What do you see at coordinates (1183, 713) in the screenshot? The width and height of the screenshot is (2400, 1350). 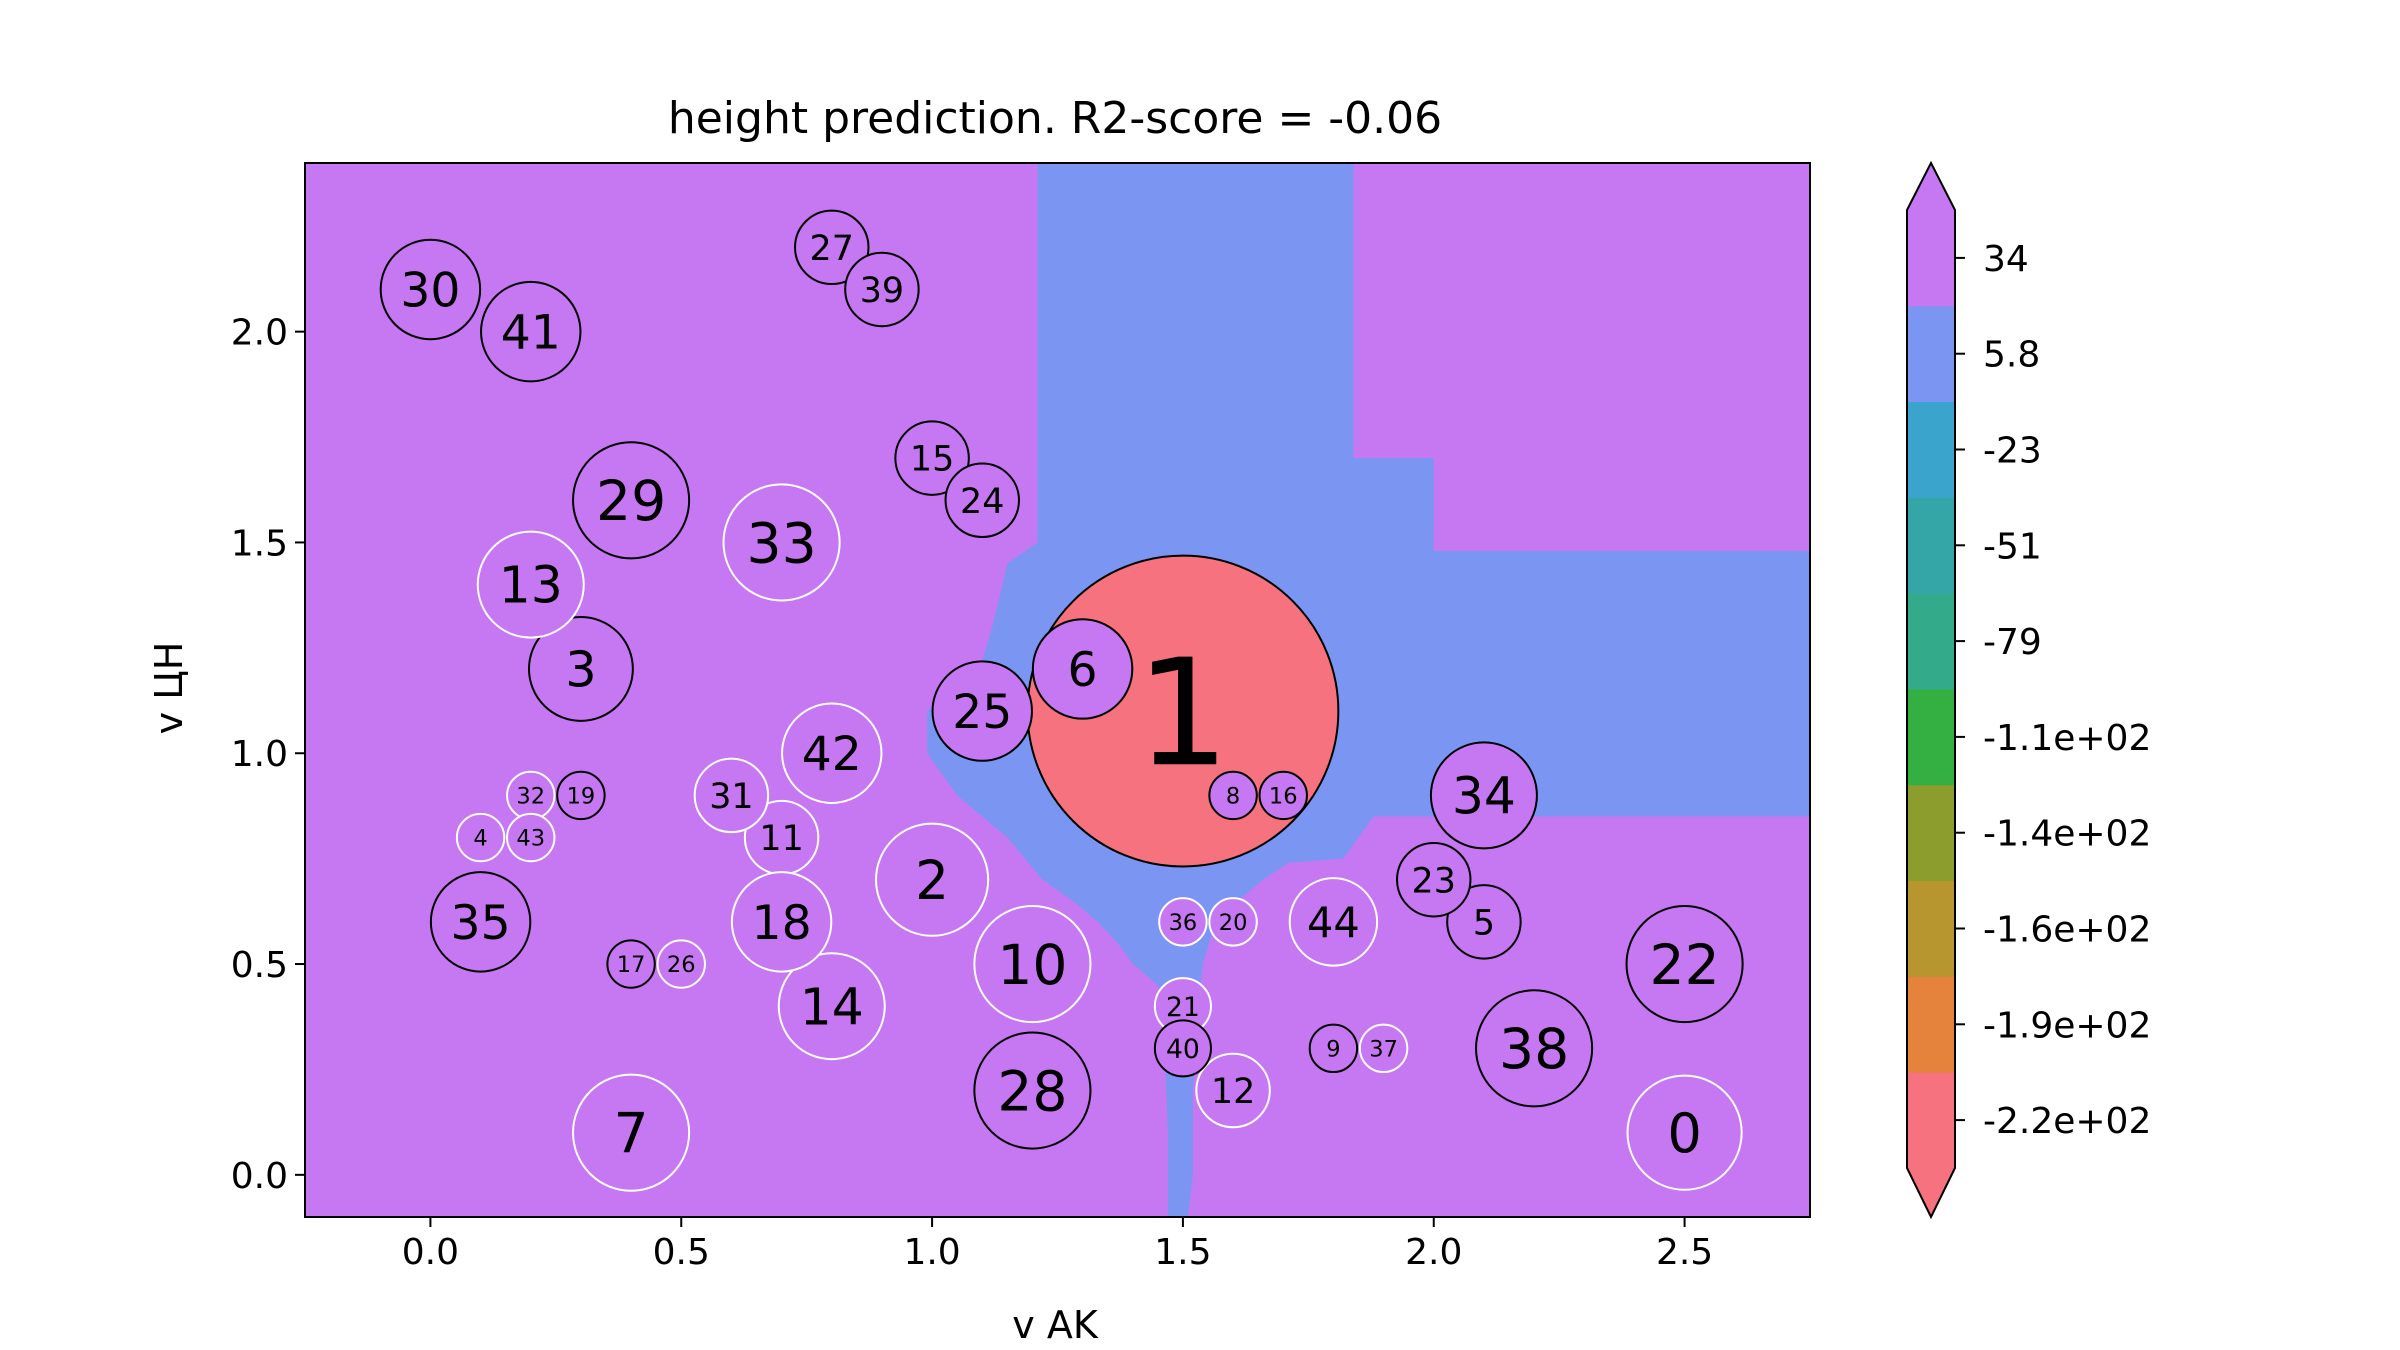 I see `point-label: 1` at bounding box center [1183, 713].